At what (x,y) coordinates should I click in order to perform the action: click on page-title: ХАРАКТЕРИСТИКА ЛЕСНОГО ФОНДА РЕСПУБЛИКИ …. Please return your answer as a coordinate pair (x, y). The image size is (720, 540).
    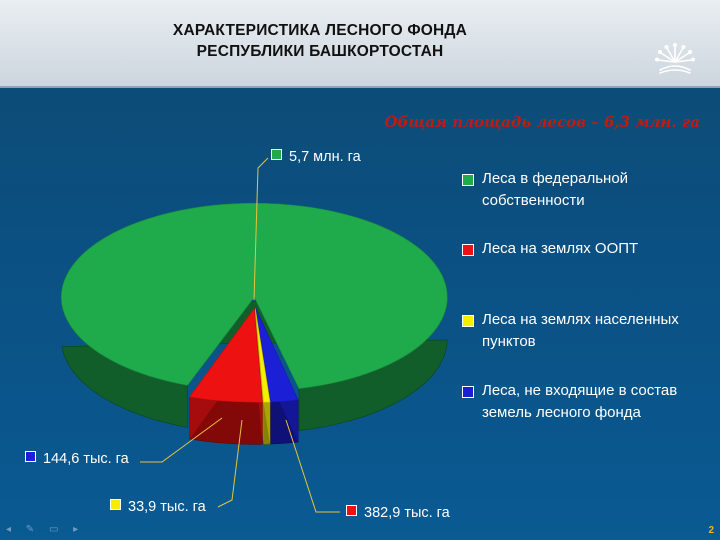
    Looking at the image, I should click on (320, 41).